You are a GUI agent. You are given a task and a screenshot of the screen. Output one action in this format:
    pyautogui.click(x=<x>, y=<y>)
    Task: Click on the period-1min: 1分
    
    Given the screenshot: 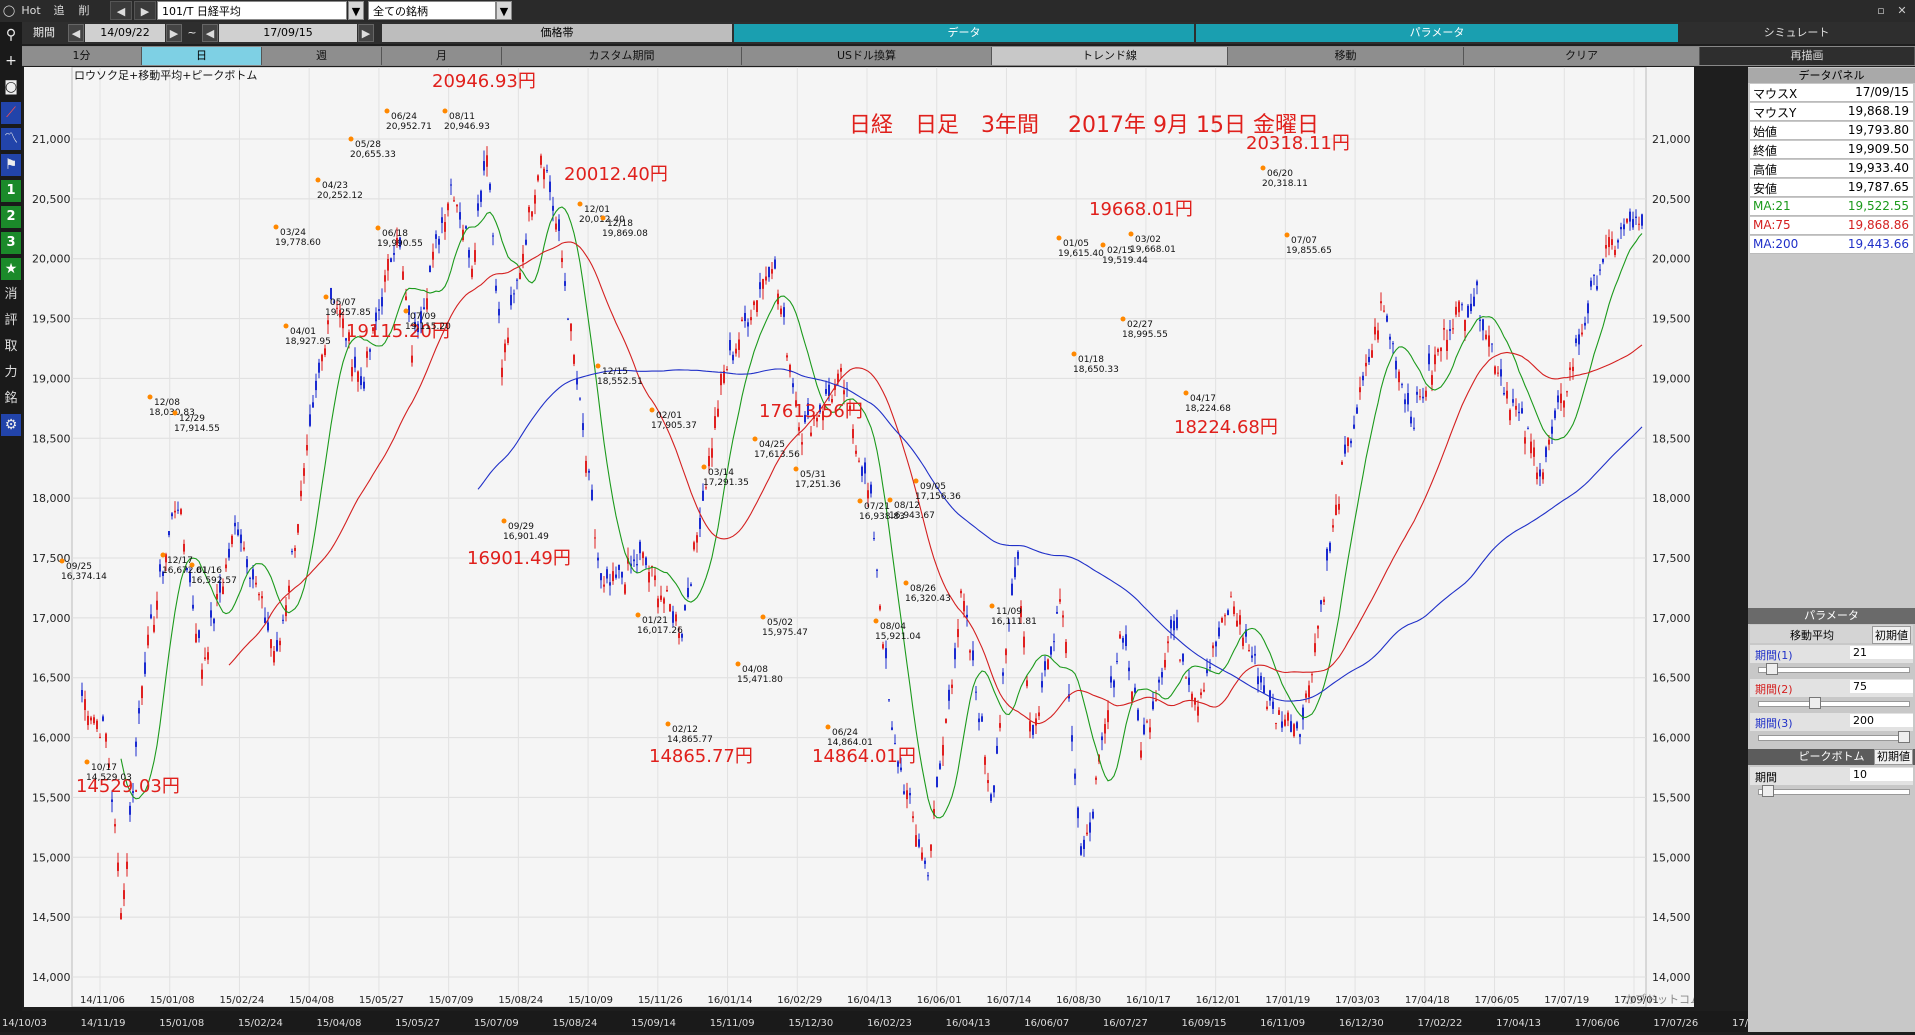 What is the action you would take?
    pyautogui.click(x=82, y=56)
    